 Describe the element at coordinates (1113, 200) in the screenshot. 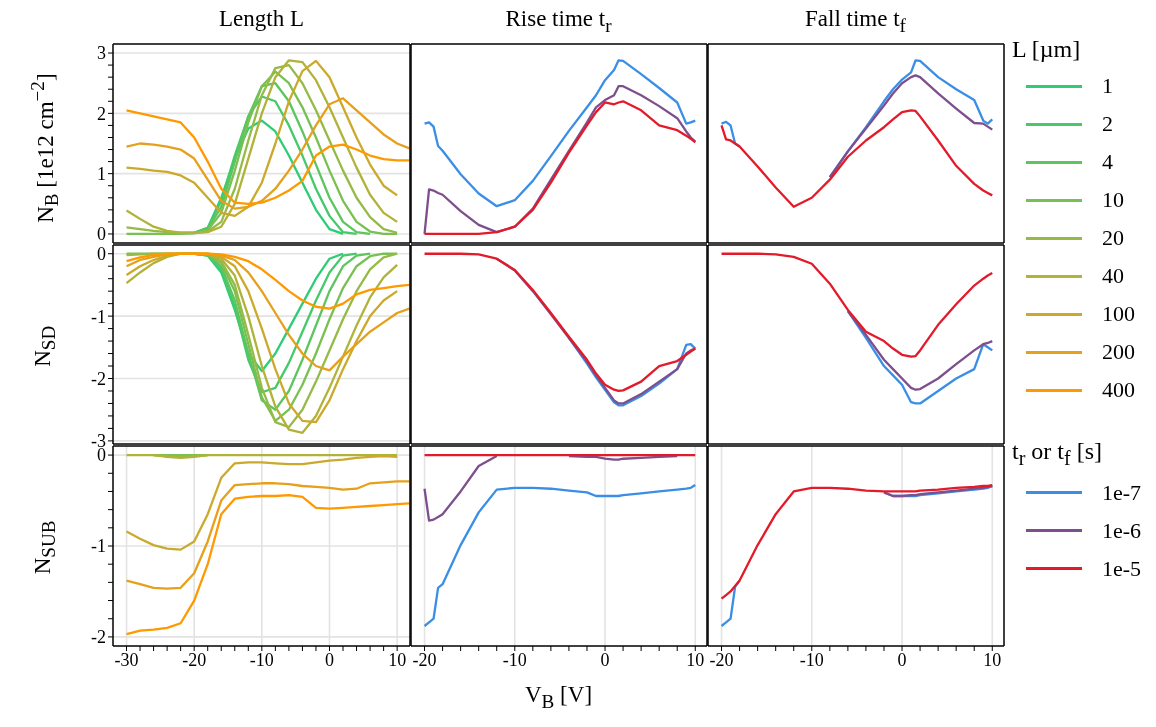

I see `legend-label: 10` at that location.